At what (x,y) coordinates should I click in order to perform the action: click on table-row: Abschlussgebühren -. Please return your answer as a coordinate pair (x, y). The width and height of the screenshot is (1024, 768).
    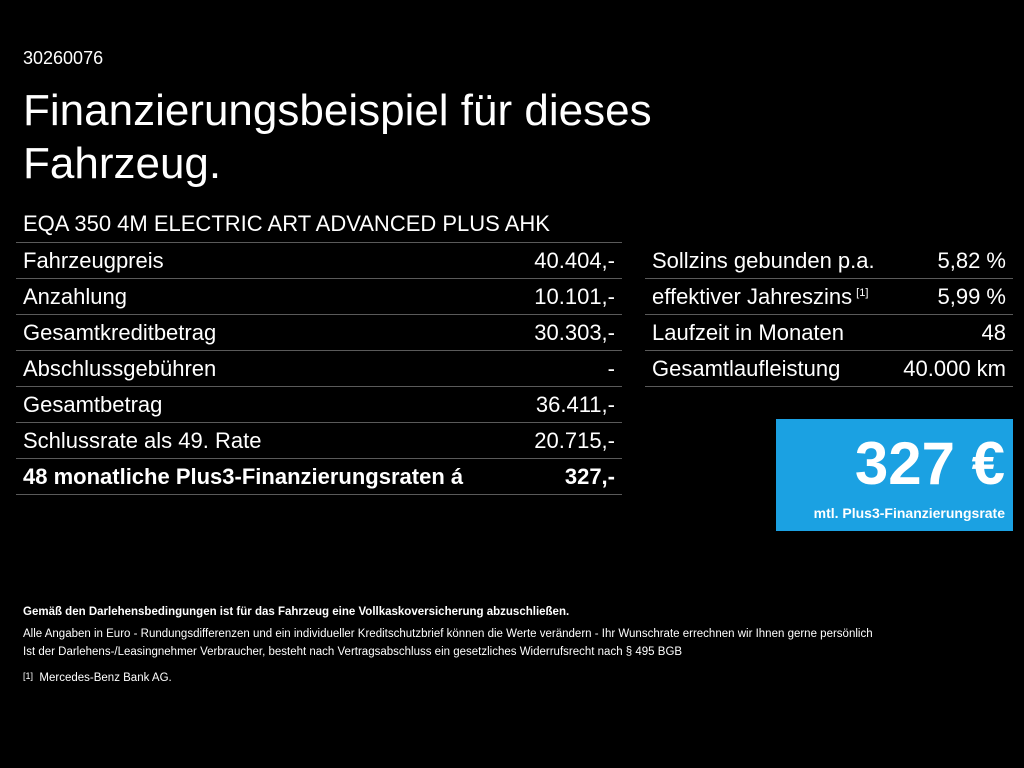
    Looking at the image, I should click on (319, 369).